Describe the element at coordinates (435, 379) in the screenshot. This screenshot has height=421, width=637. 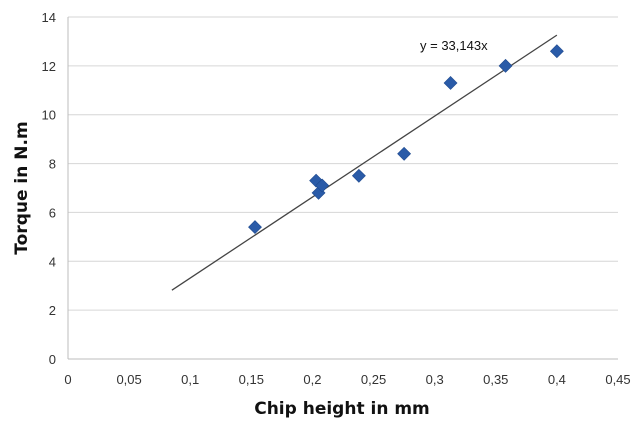
I see `x-tick-label: 0,3` at that location.